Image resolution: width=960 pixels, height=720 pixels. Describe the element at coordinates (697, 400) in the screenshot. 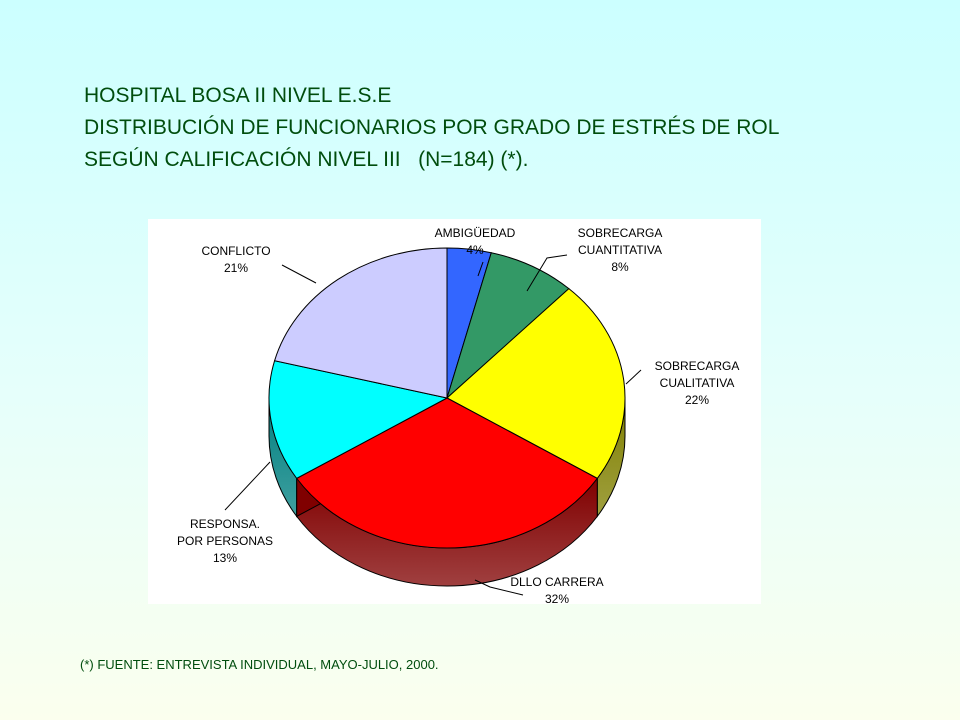

I see `value-label-sobrecarga-cualitativa: 22%` at that location.